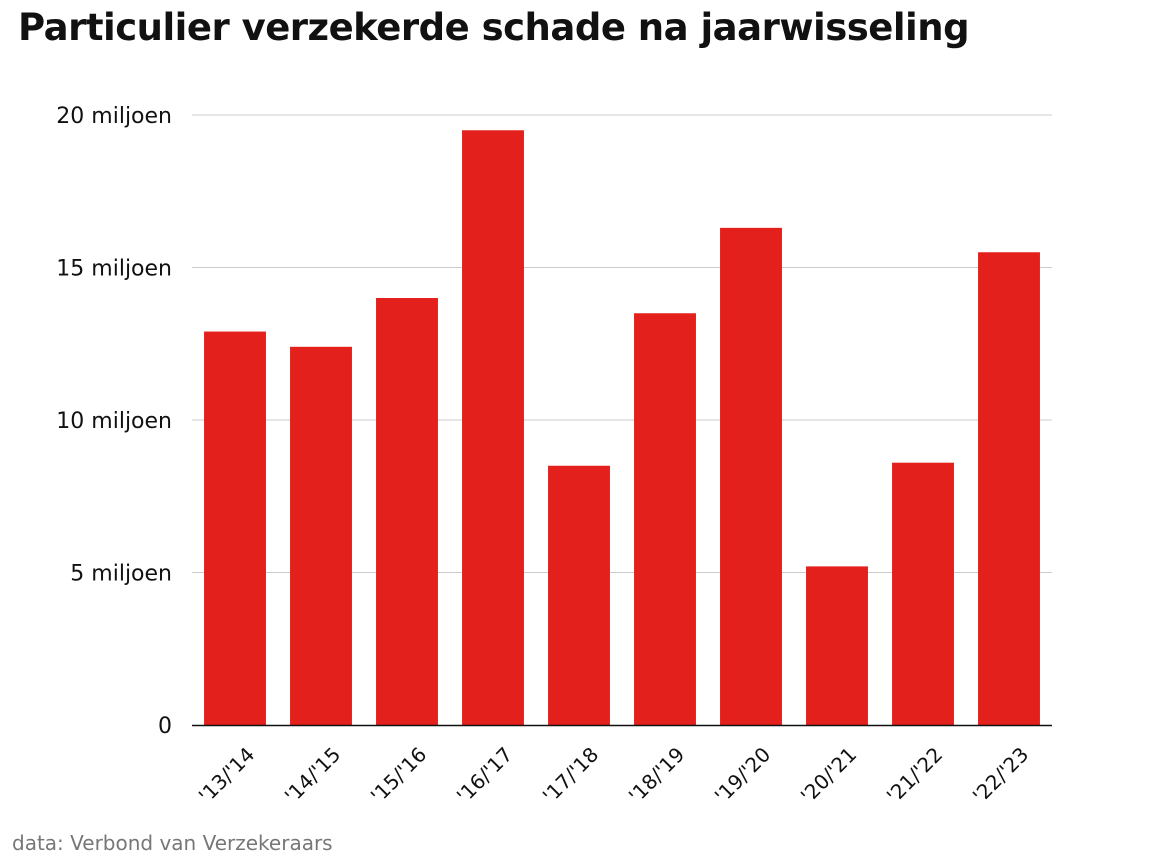 Image resolution: width=1152 pixels, height=864 pixels. What do you see at coordinates (399, 775) in the screenshot?
I see `x-tick-label: '15/'16` at bounding box center [399, 775].